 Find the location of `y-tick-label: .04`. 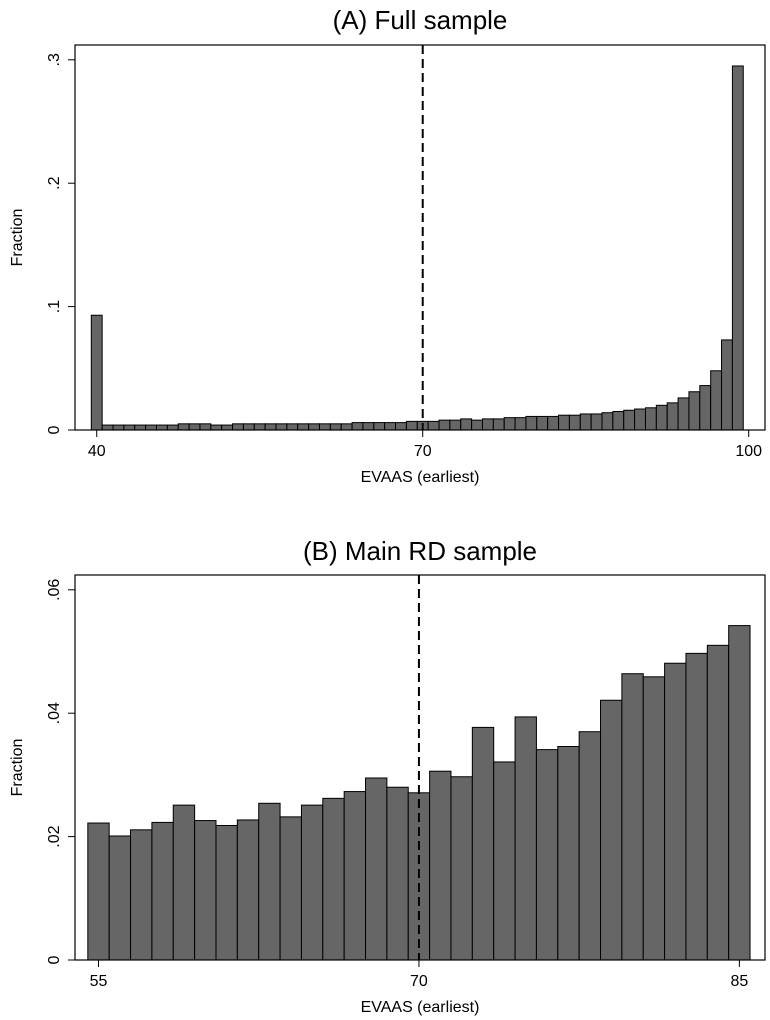

y-tick-label: .04 is located at coordinates (54, 713).